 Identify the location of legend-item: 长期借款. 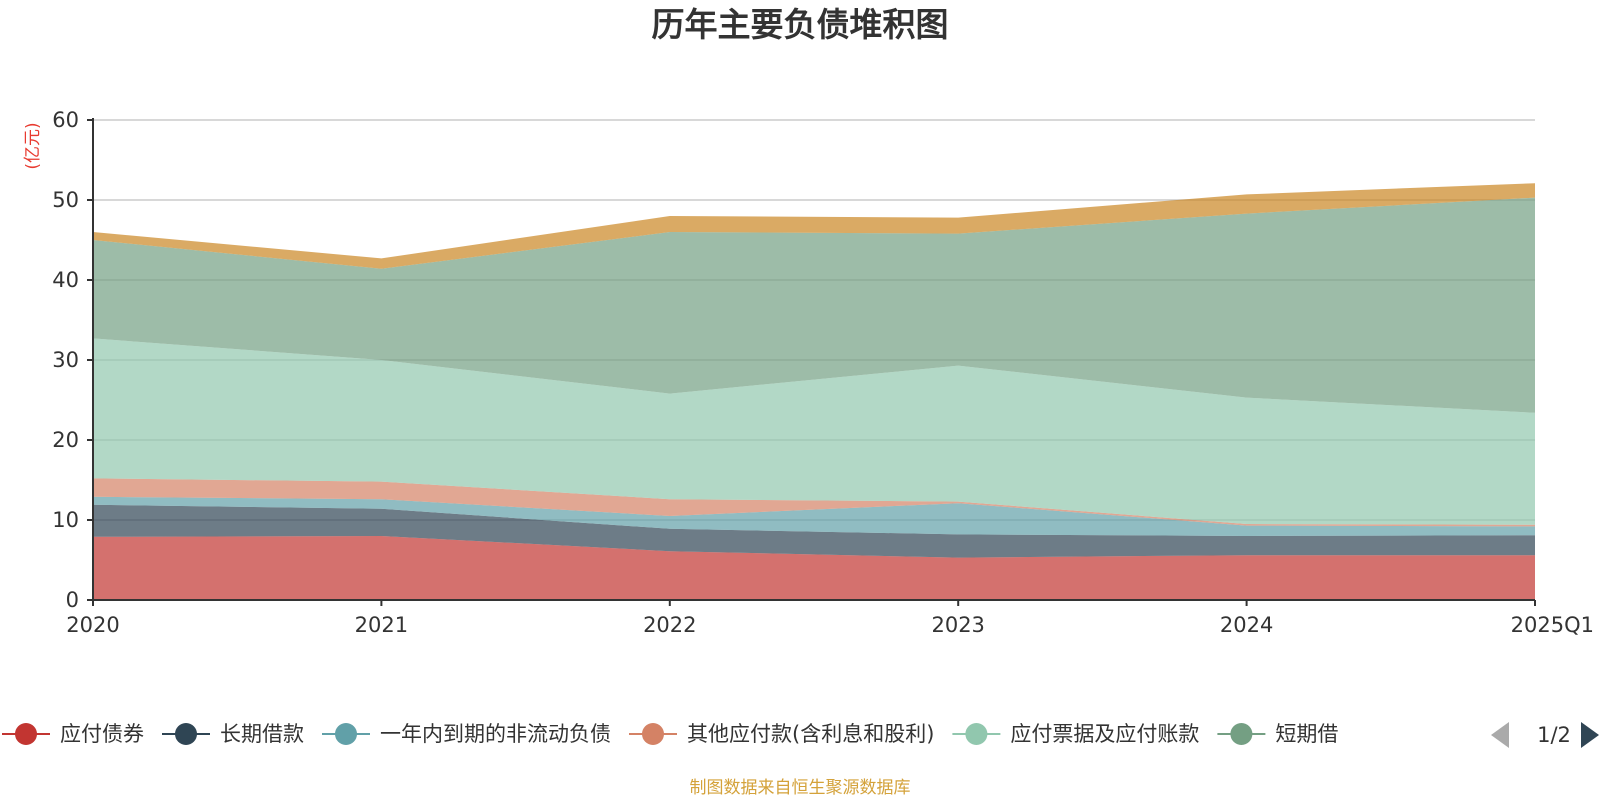
(233, 734).